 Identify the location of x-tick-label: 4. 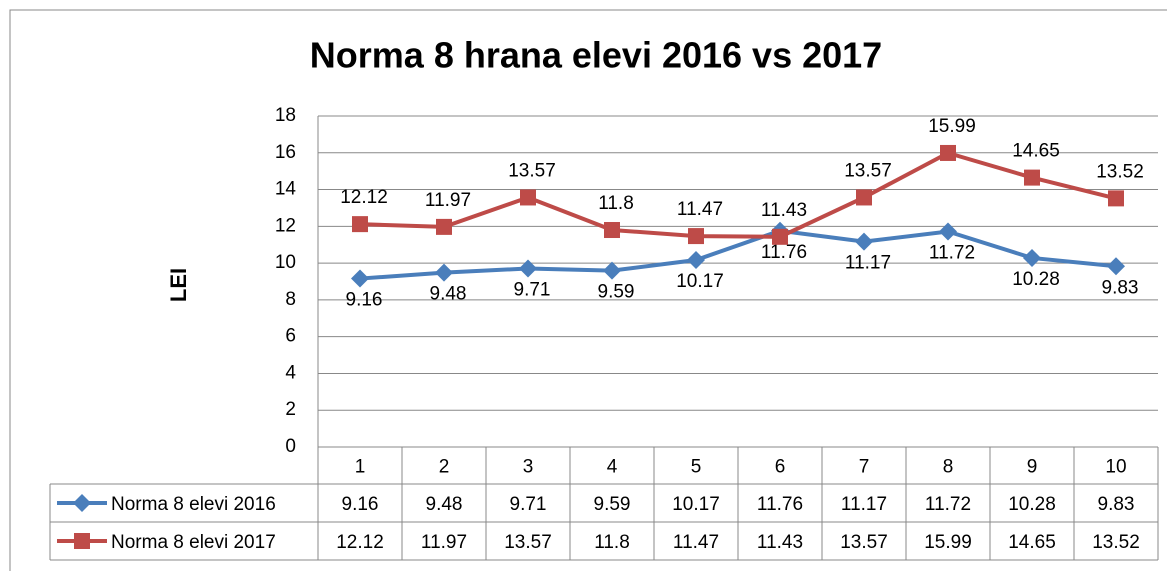
(612, 467).